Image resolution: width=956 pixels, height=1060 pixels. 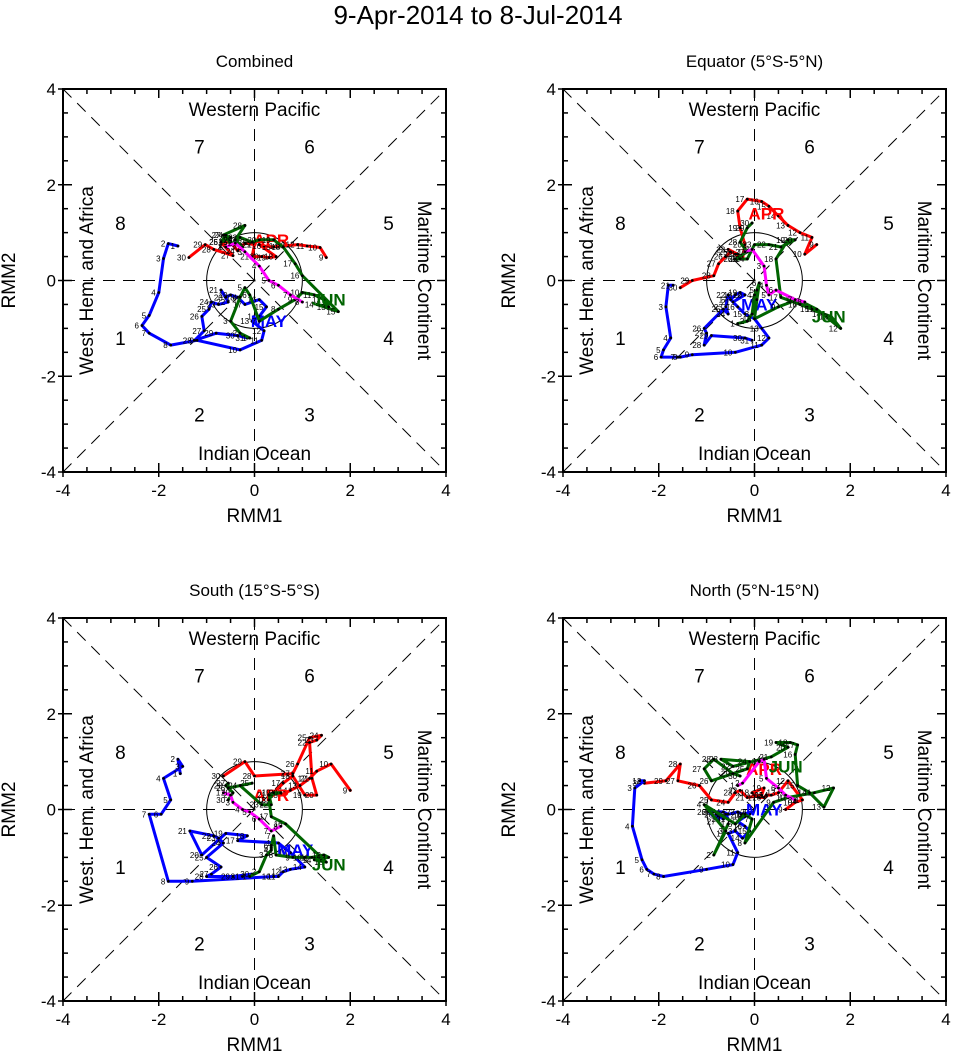 I want to click on day-label: 23, so click(x=254, y=805).